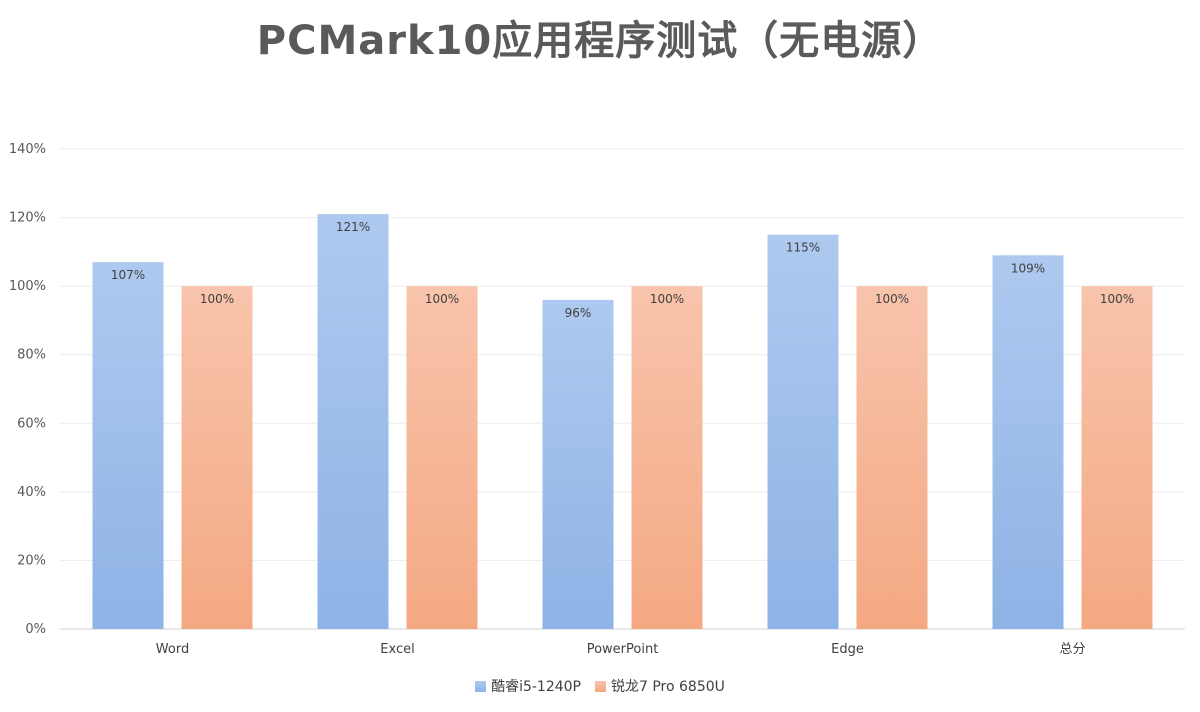 The height and width of the screenshot is (712, 1200). What do you see at coordinates (353, 227) in the screenshot?
I see `data-label: 121%` at bounding box center [353, 227].